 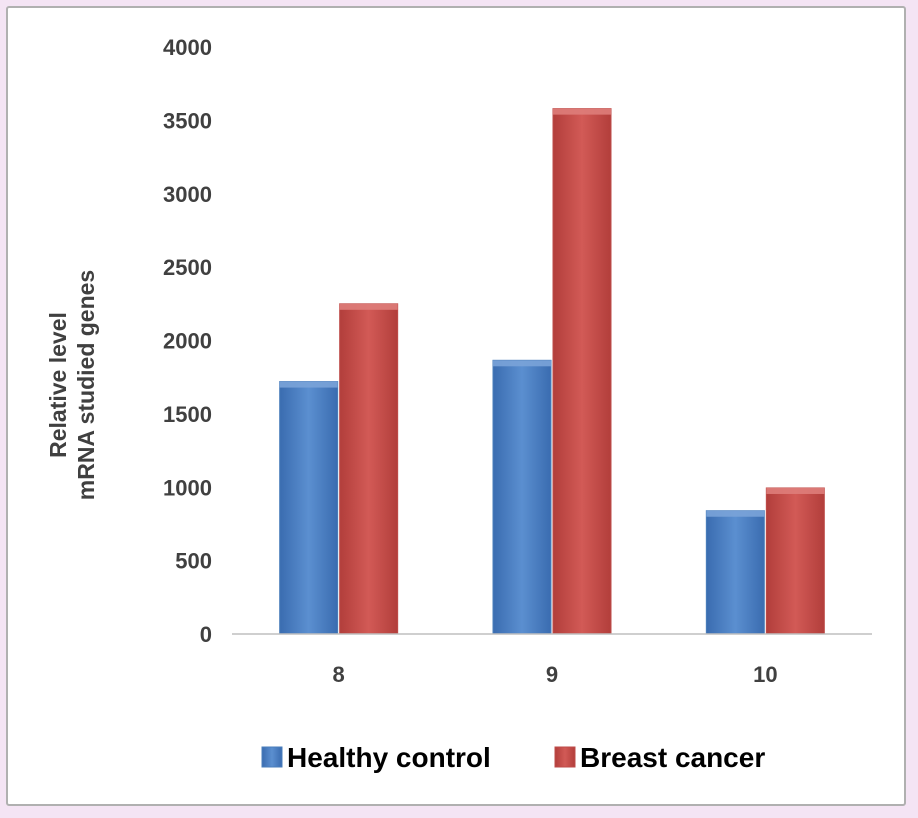 What do you see at coordinates (193, 561) in the screenshot?
I see `y-tick-label: 500` at bounding box center [193, 561].